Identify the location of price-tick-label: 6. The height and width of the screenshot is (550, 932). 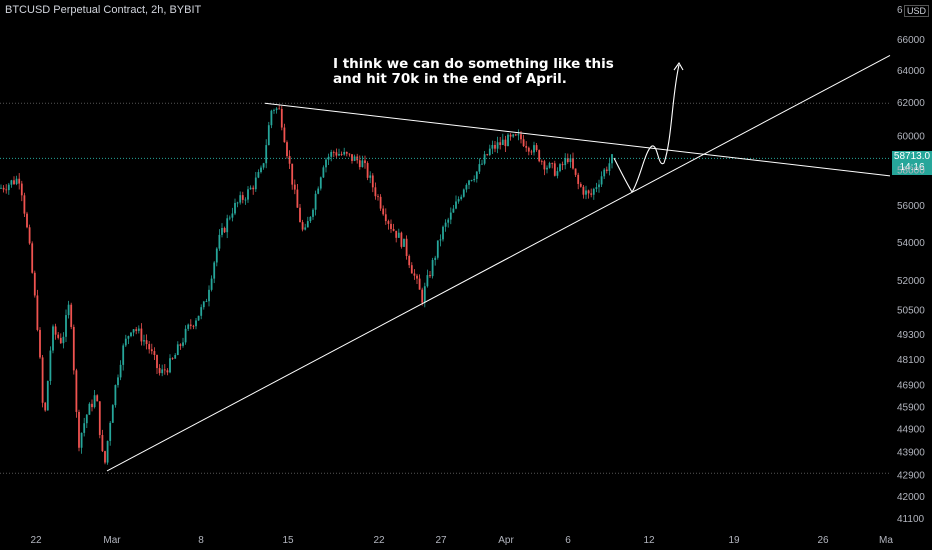
(900, 10).